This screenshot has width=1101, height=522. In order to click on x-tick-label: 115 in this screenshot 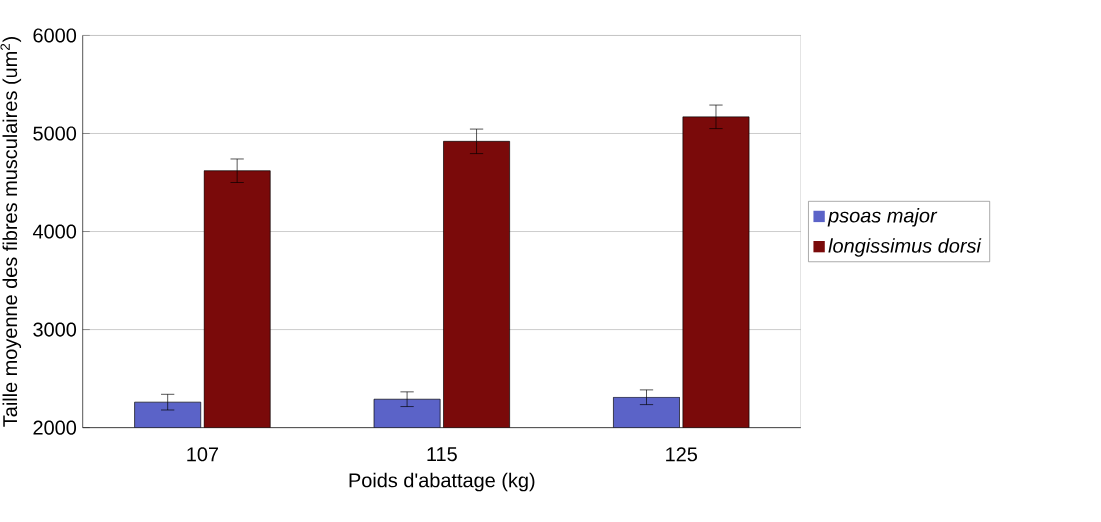, I will do `click(442, 454)`.